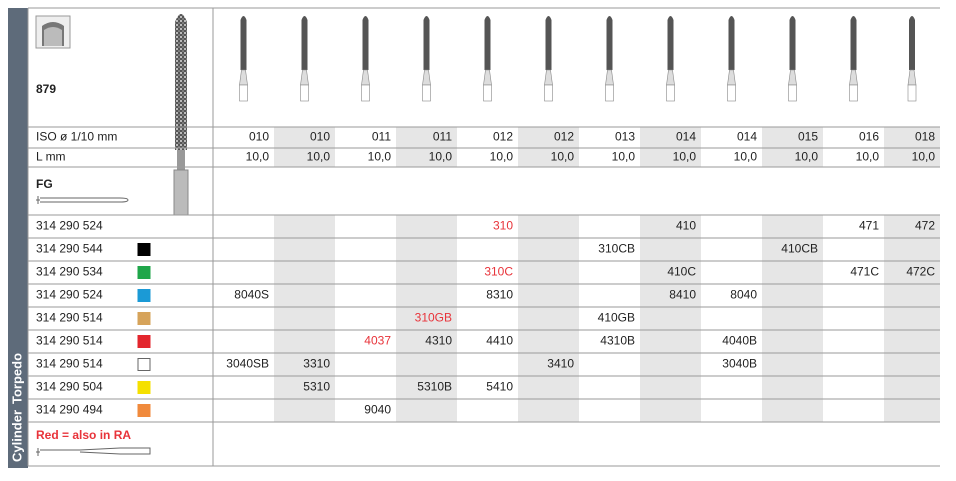 This screenshot has height=481, width=956. Describe the element at coordinates (16, 378) in the screenshot. I see `side-label: Torpedo` at that location.